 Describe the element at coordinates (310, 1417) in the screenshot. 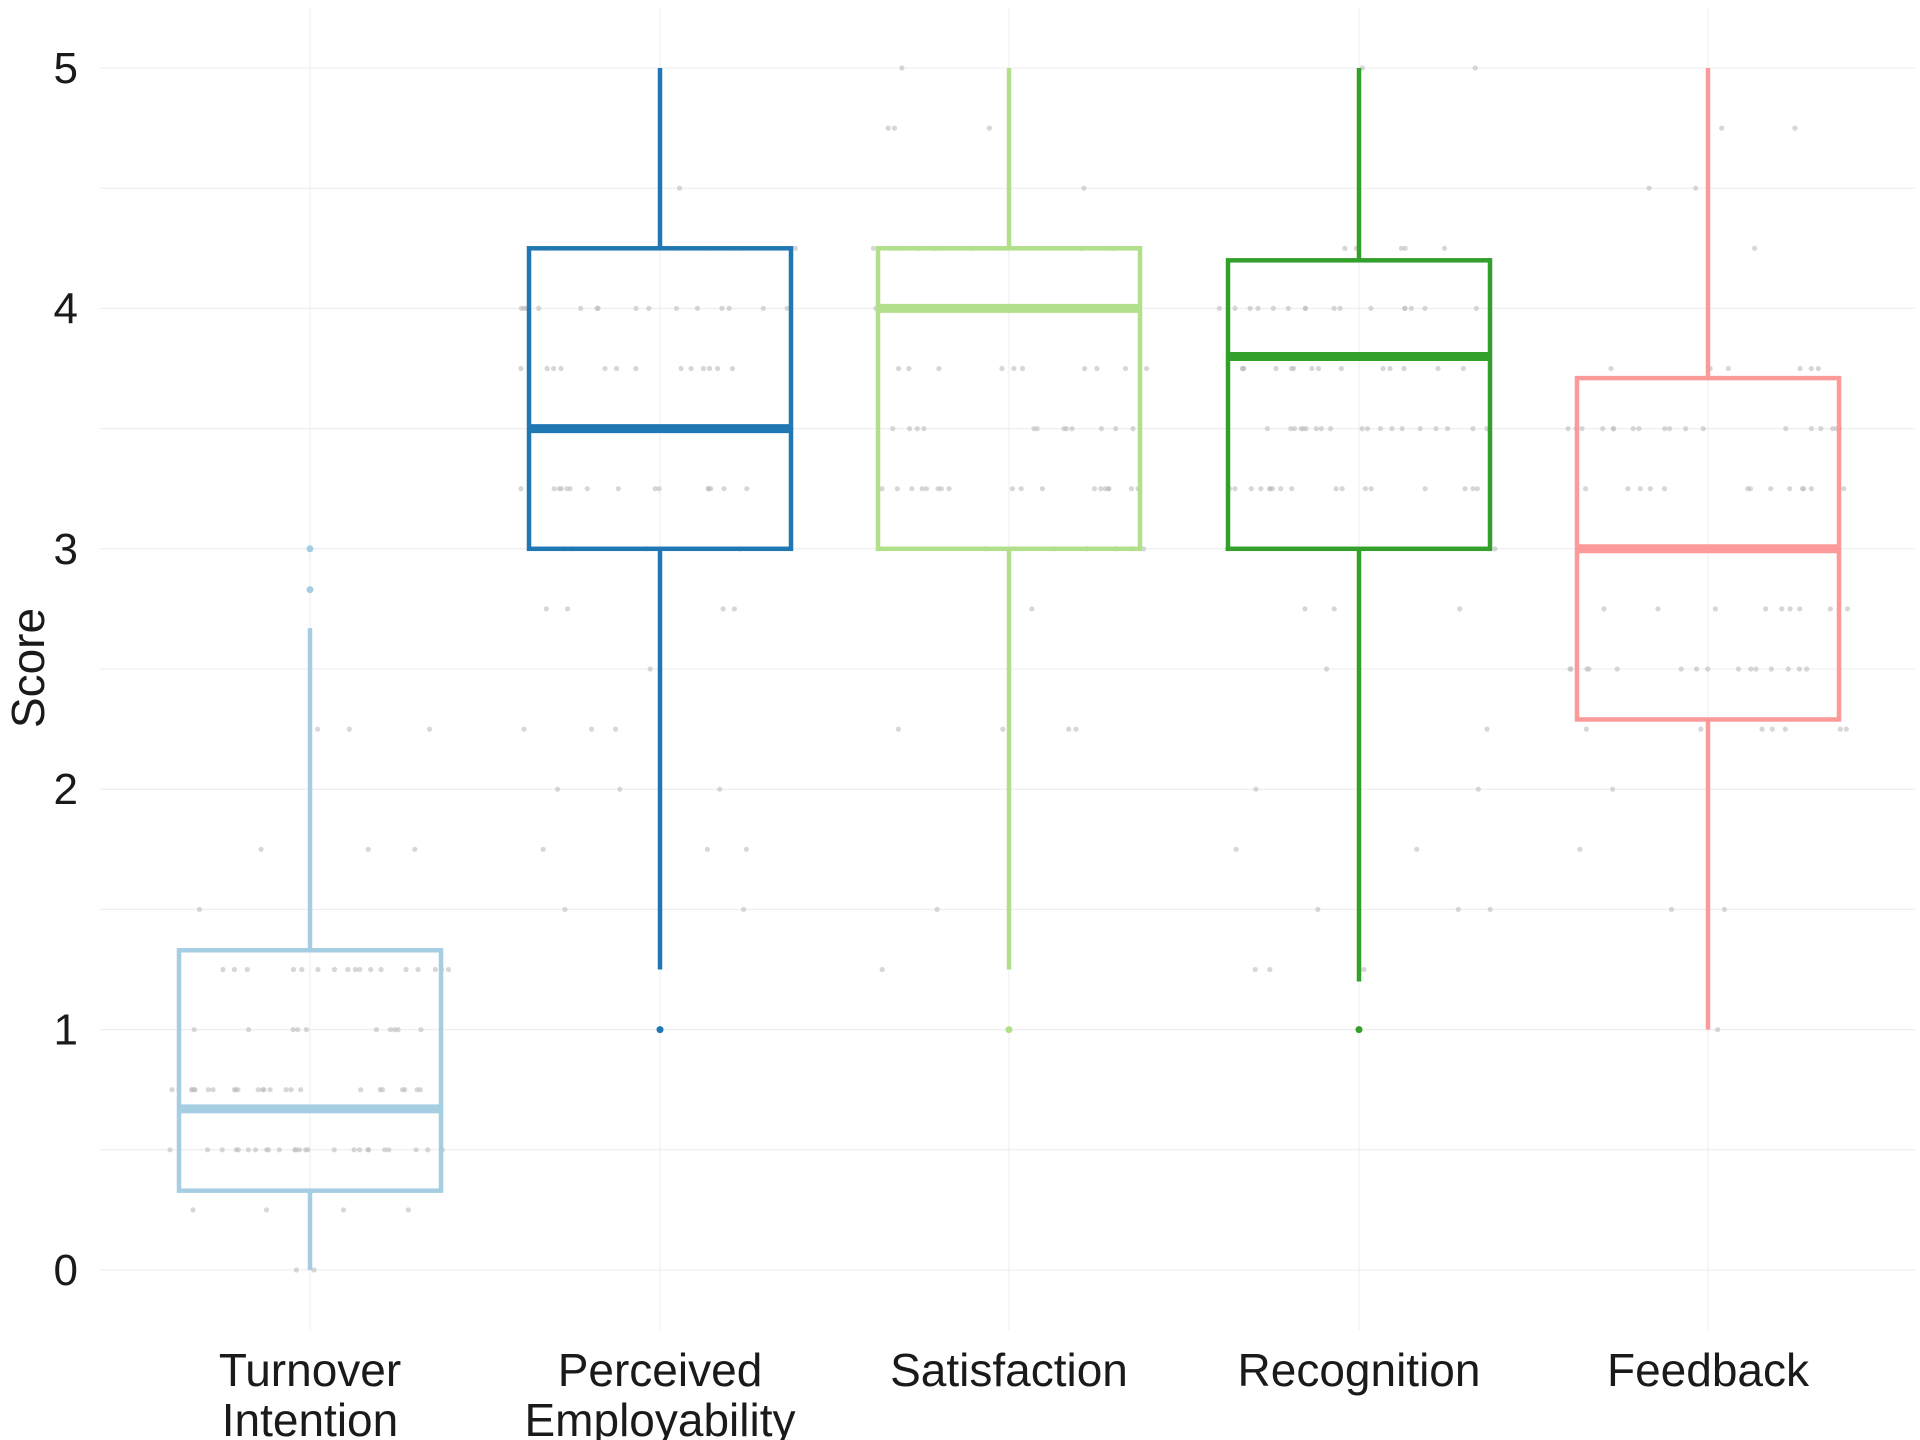

I see `x-category-label: Intention` at that location.